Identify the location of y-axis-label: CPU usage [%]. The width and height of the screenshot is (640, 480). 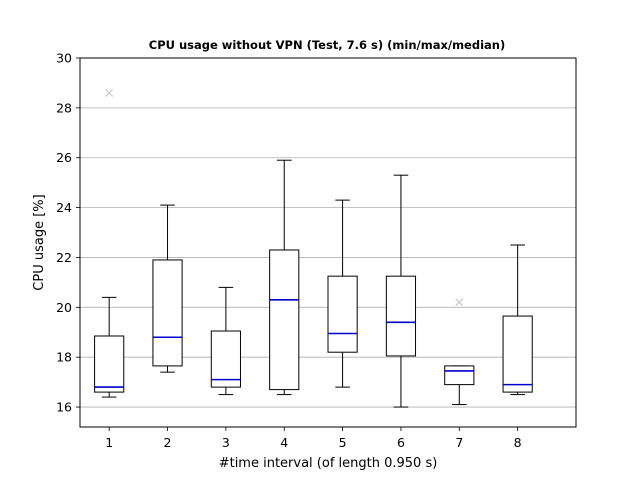
(39, 242).